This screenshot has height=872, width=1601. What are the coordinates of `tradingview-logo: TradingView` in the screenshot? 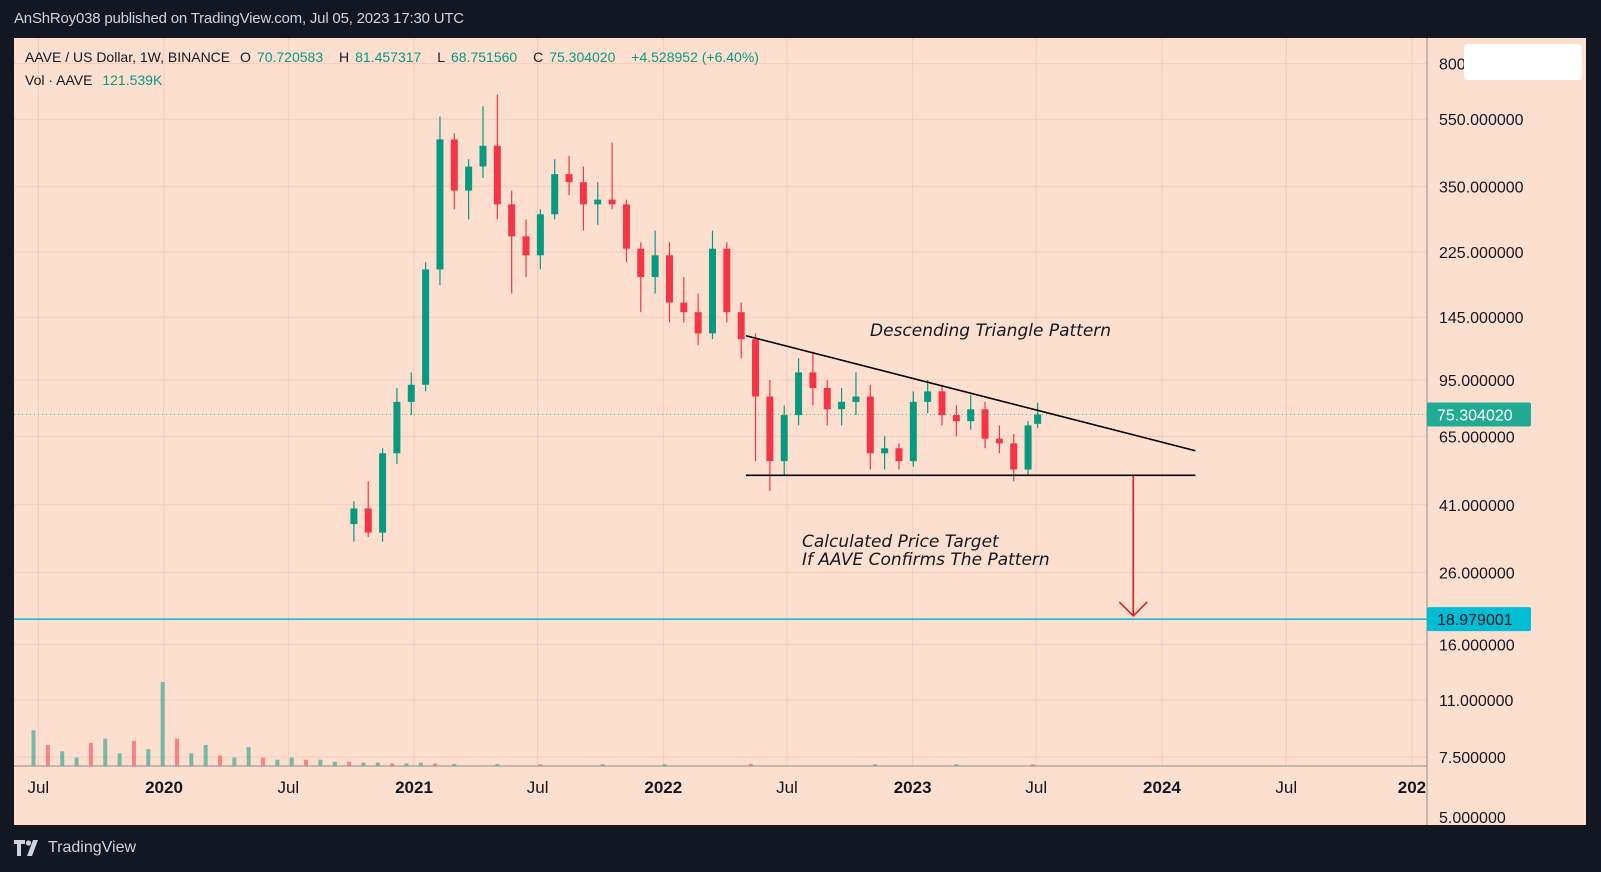 It's located at (75, 848).